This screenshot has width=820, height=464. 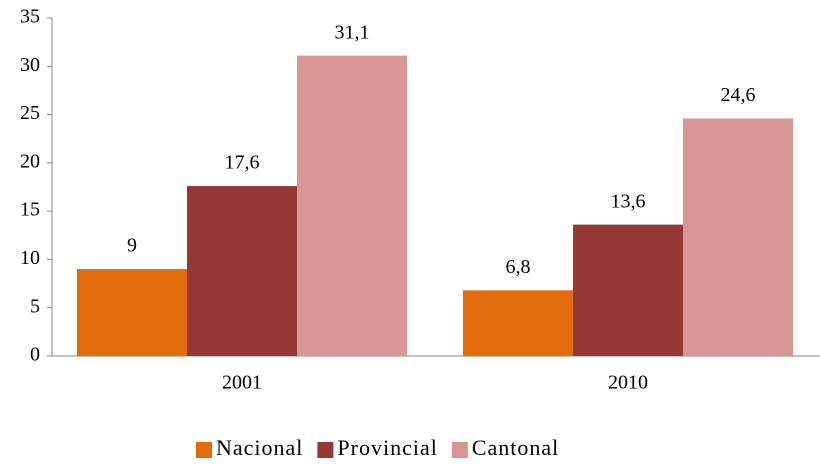 What do you see at coordinates (30, 258) in the screenshot?
I see `y-tick-label: 10` at bounding box center [30, 258].